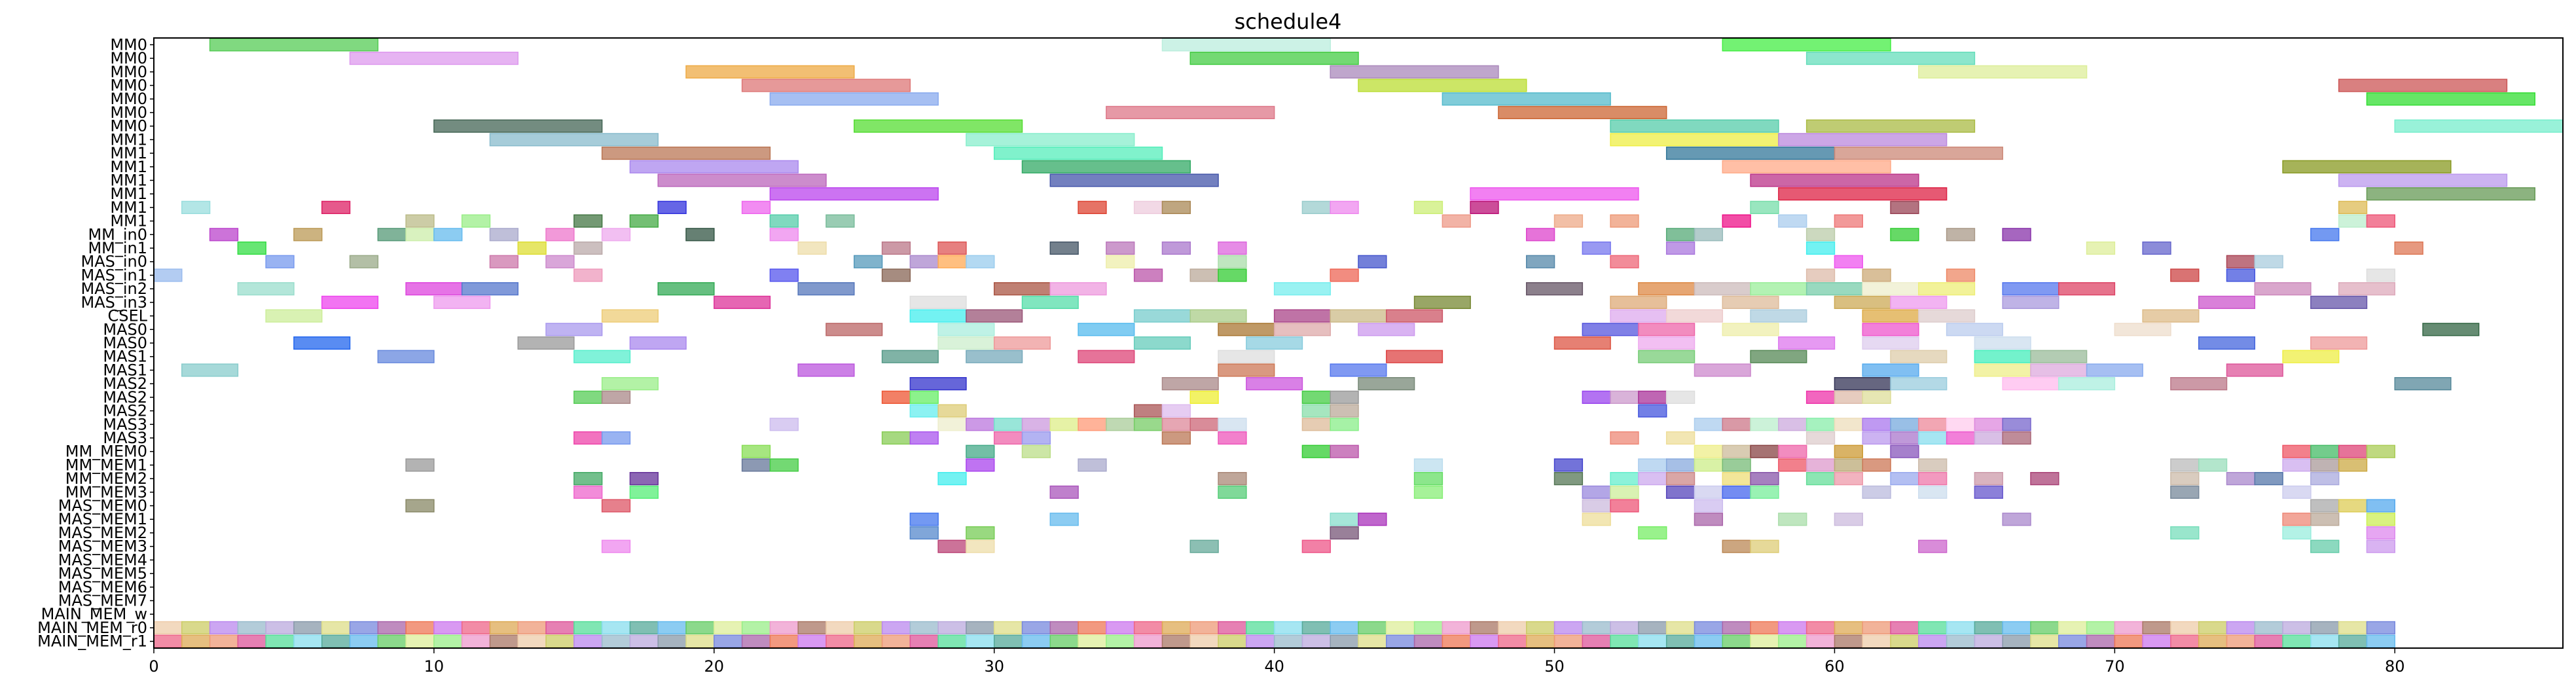 This screenshot has width=2576, height=690. Describe the element at coordinates (153, 666) in the screenshot. I see `x-tick-label: 0` at that location.